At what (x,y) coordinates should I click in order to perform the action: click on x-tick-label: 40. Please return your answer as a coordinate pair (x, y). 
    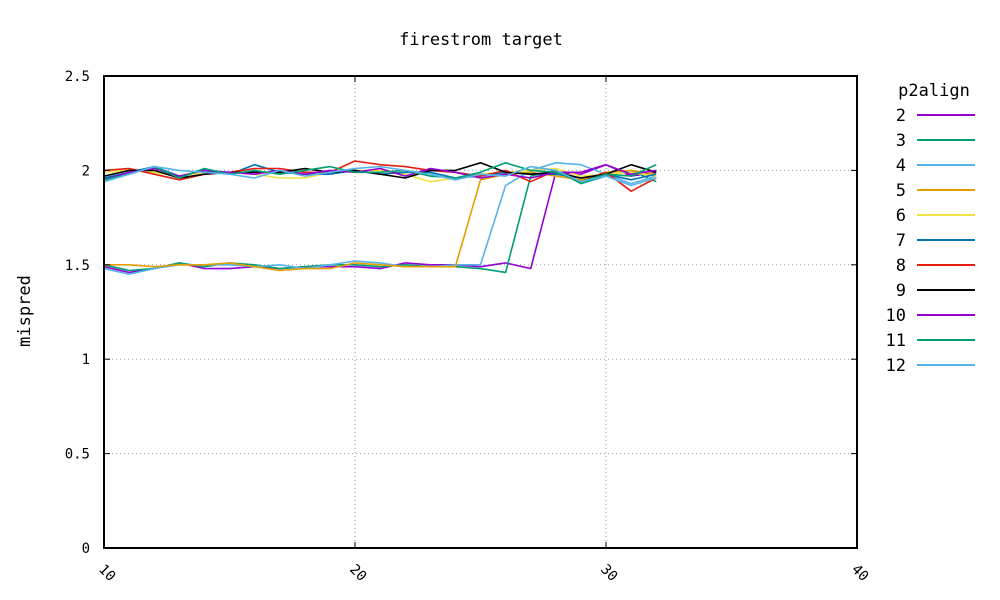
    Looking at the image, I should click on (859, 573).